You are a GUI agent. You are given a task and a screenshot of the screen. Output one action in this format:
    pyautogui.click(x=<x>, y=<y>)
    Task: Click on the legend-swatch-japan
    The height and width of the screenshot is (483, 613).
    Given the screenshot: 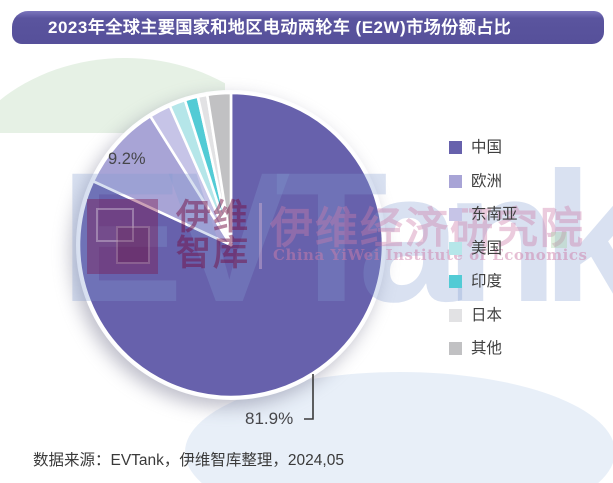 What is the action you would take?
    pyautogui.click(x=455, y=315)
    